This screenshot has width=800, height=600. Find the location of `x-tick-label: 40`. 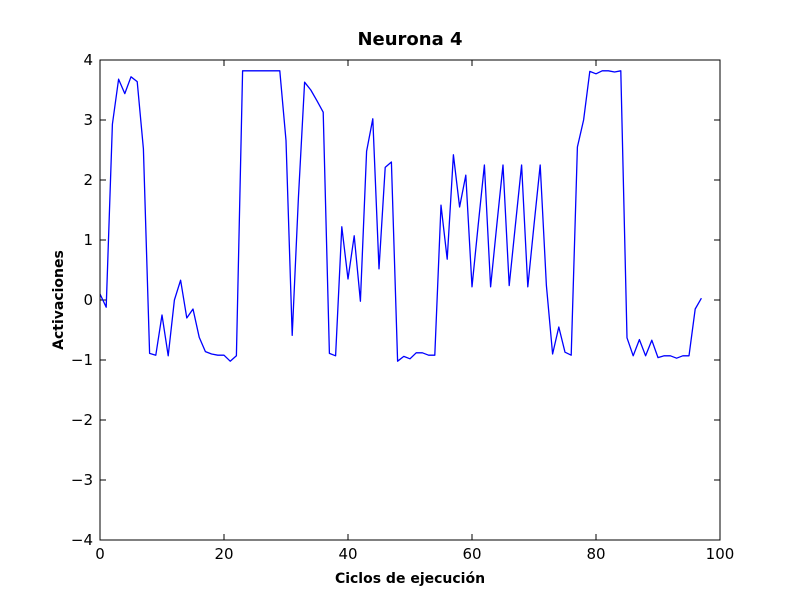

x-tick-label: 40 is located at coordinates (347, 554).